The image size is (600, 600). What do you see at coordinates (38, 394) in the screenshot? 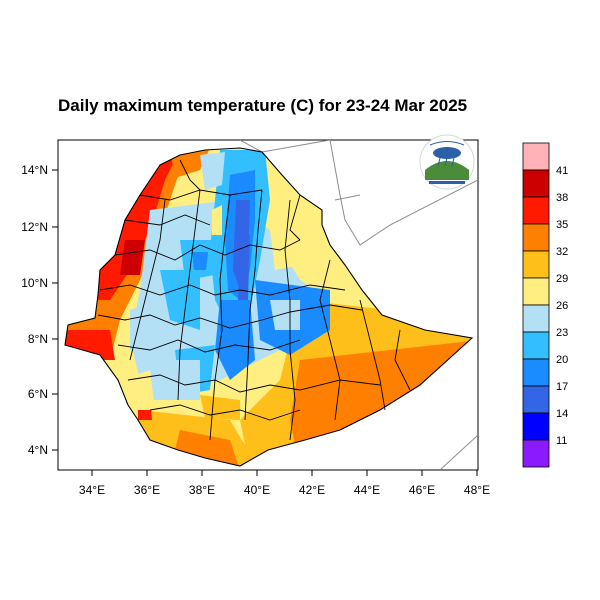
I see `y-tick-6: 6°N` at bounding box center [38, 394].